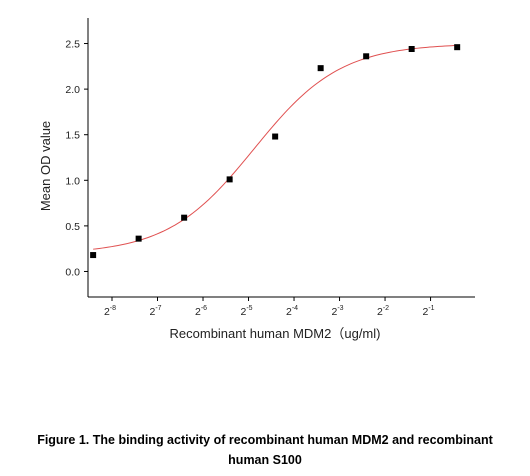 The height and width of the screenshot is (476, 530). What do you see at coordinates (292, 311) in the screenshot?
I see `x-tick-label: 2-4` at bounding box center [292, 311].